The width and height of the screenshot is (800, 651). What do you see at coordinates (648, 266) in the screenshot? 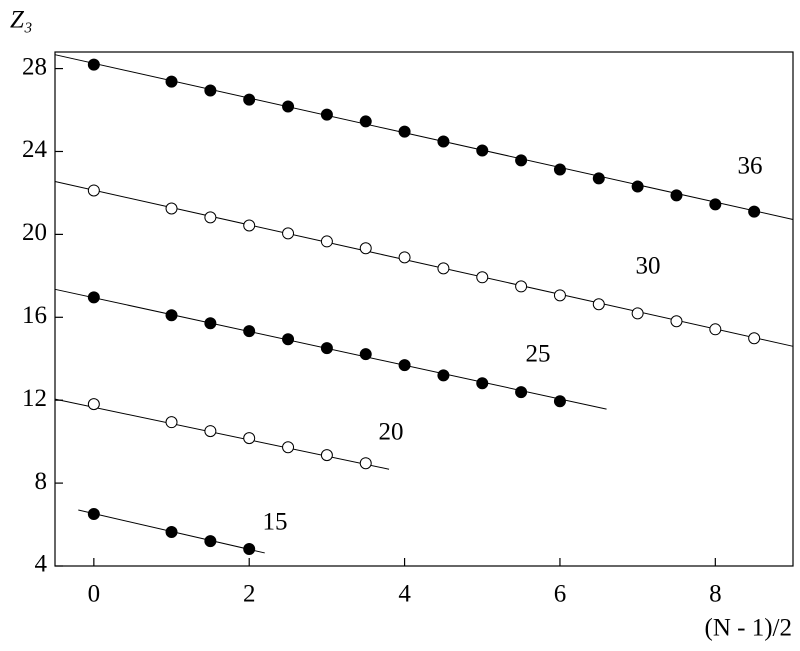
I see `series-label: 30` at bounding box center [648, 266].